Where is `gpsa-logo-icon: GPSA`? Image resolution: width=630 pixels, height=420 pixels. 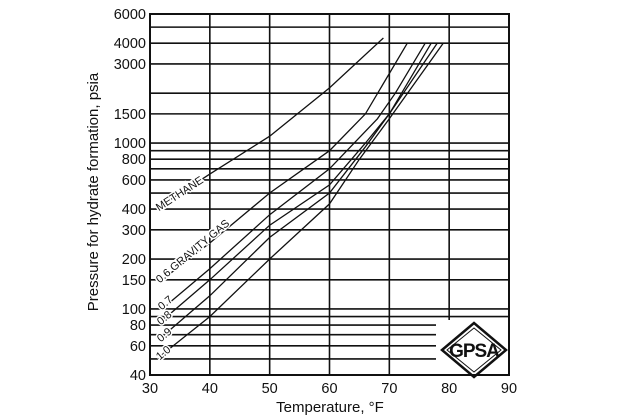 gpsa-logo-icon: GPSA is located at coordinates (474, 350).